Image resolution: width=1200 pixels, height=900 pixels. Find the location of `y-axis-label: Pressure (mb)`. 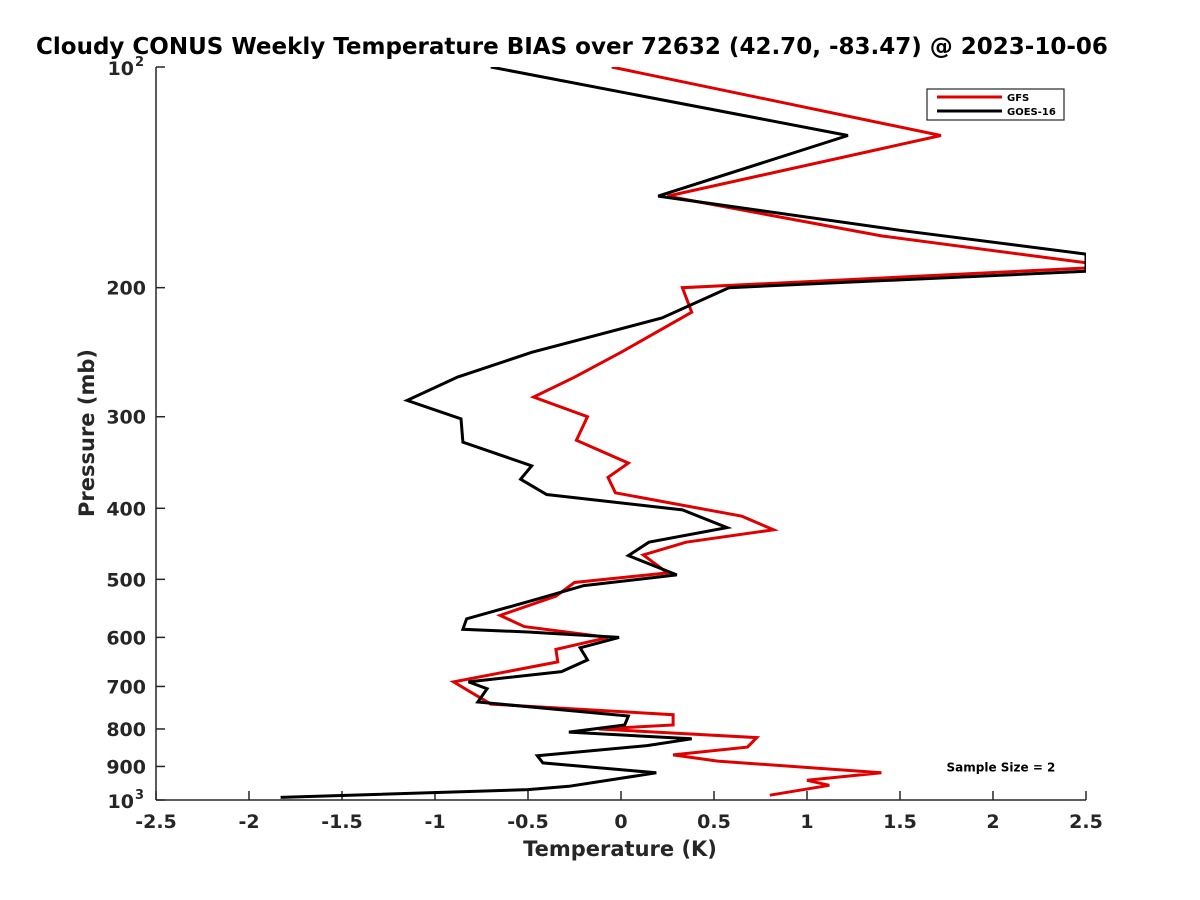

y-axis-label: Pressure (mb) is located at coordinates (87, 433).